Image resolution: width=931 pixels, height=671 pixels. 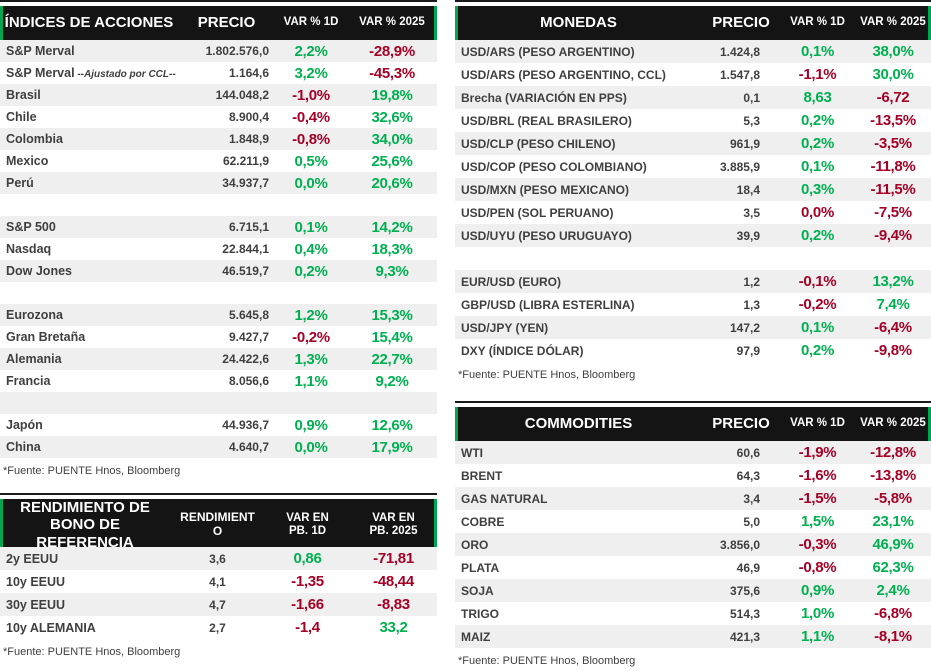 What do you see at coordinates (893, 51) in the screenshot?
I see `var-2025-value: 38,0%` at bounding box center [893, 51].